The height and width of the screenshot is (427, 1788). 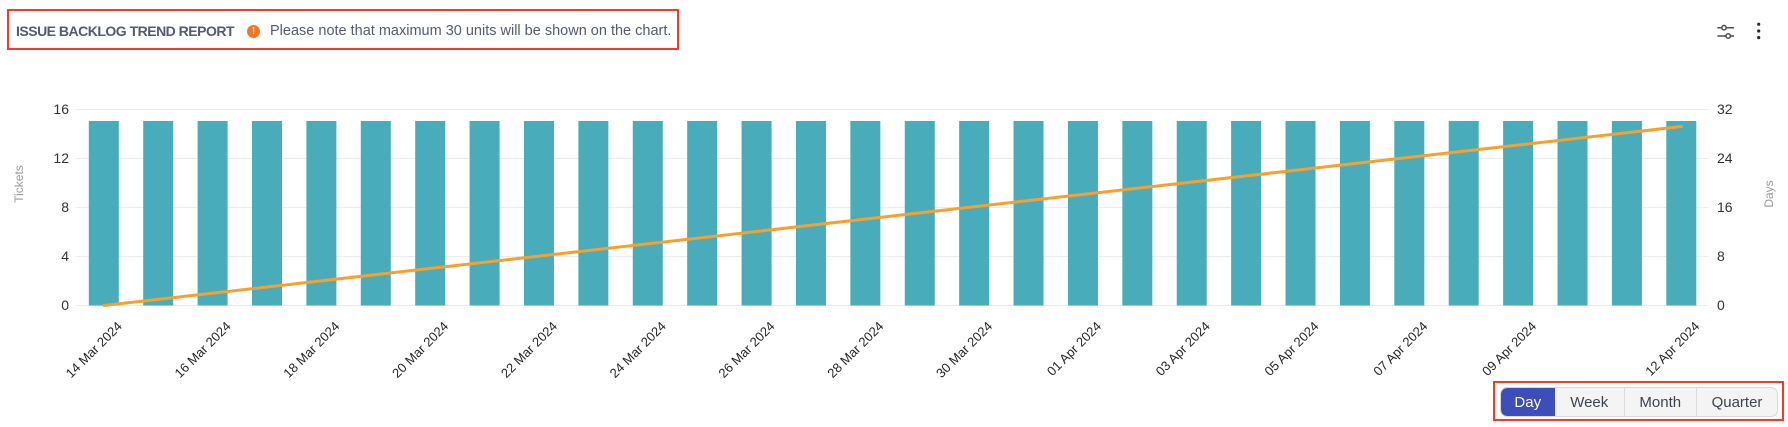 What do you see at coordinates (311, 350) in the screenshot?
I see `svg-text: 18 Mar 2024` at bounding box center [311, 350].